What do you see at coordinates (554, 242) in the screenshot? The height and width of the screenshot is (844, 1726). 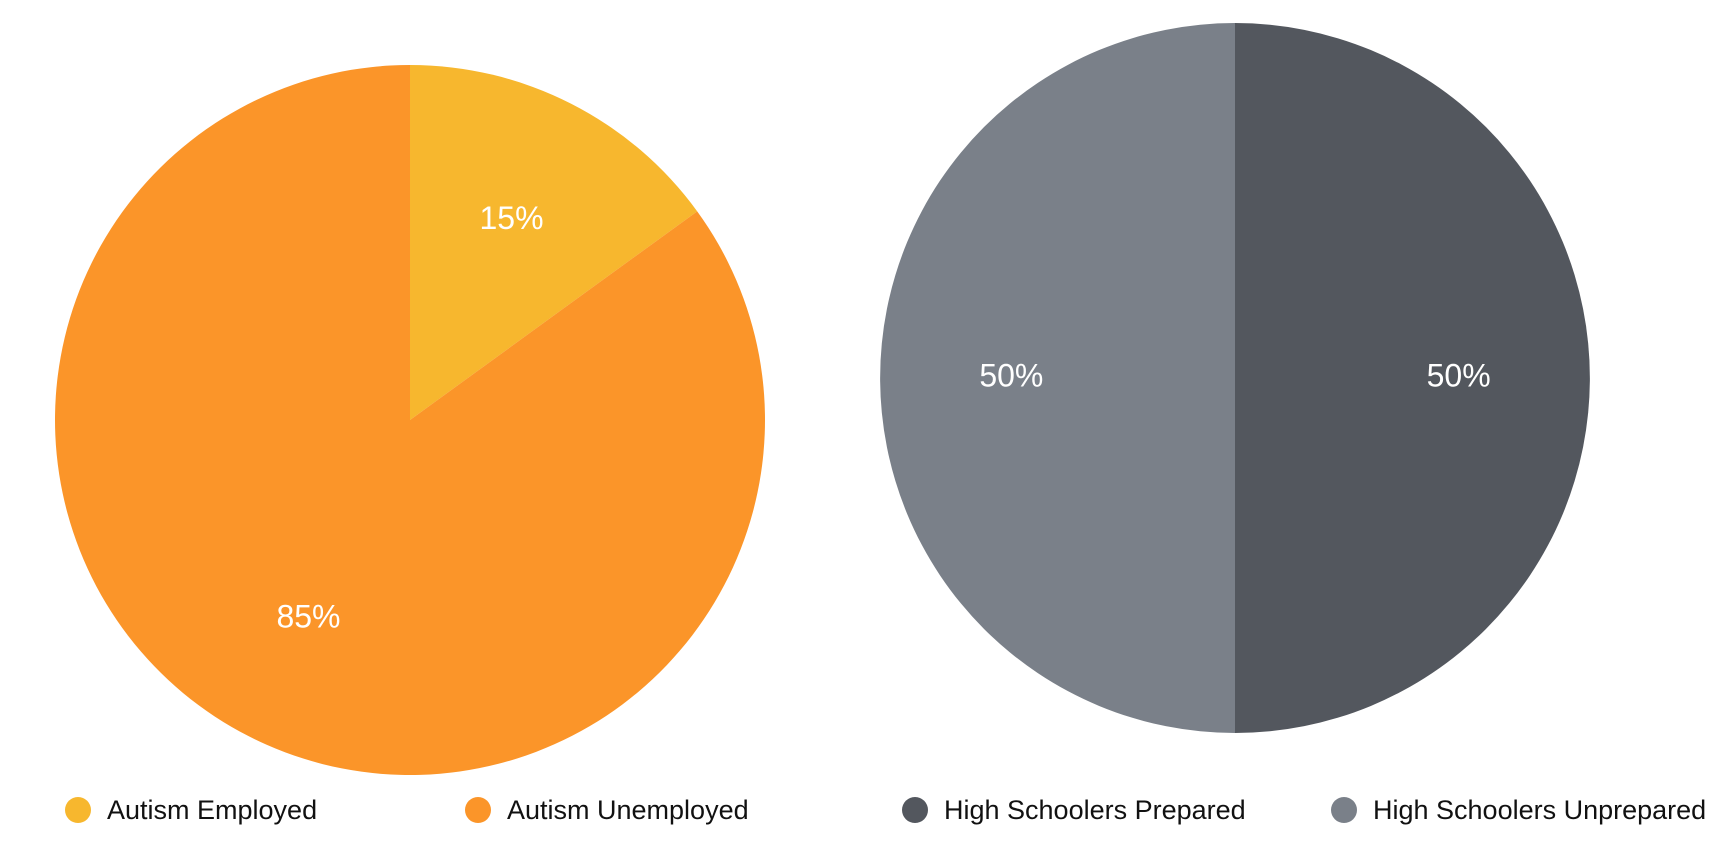 I see `pie-slice-autism-employed` at bounding box center [554, 242].